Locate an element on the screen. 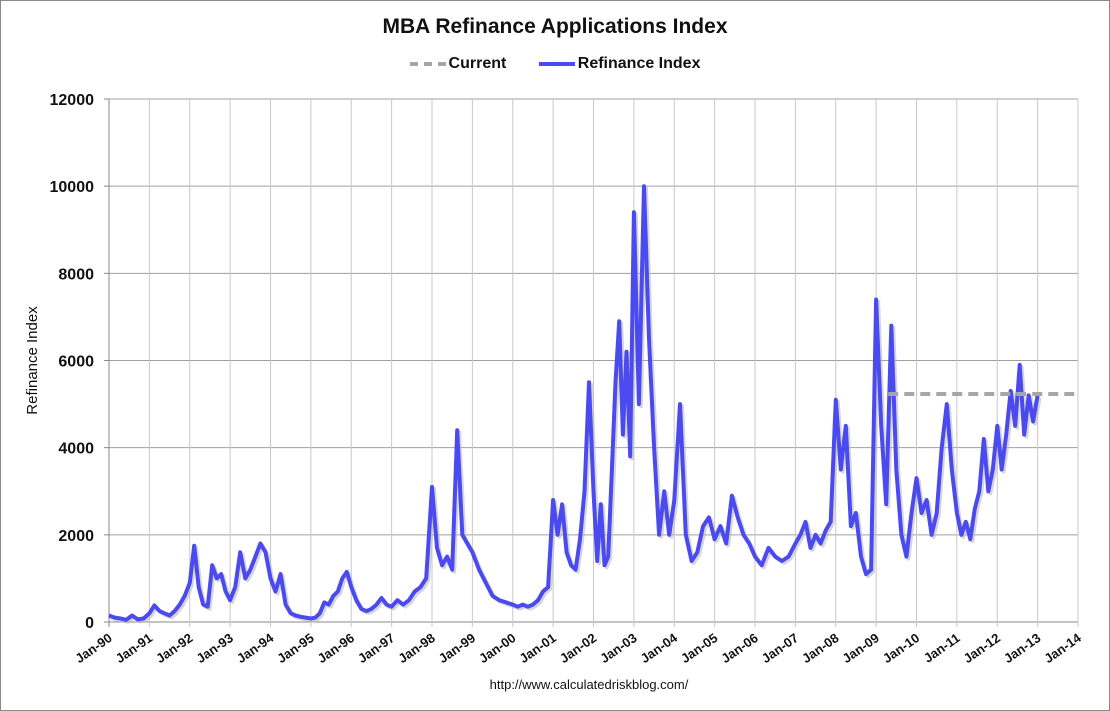 Image resolution: width=1110 pixels, height=711 pixels. x-tick-label: Jan-92 is located at coordinates (174, 648).